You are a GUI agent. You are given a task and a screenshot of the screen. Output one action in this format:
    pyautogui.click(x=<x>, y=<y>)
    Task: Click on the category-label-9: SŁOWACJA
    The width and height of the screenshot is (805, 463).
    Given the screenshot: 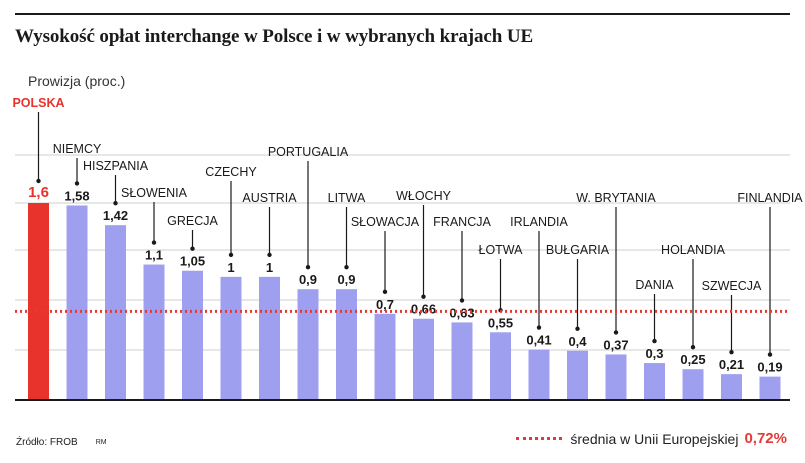 What is the action you would take?
    pyautogui.click(x=385, y=222)
    